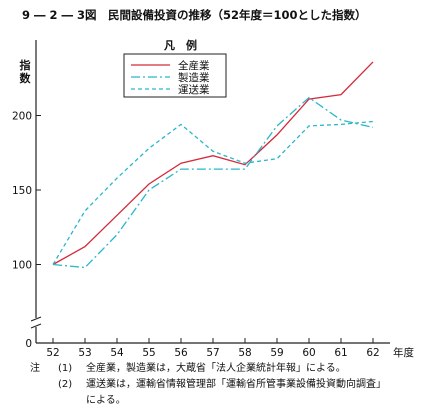 The height and width of the screenshot is (412, 426). What do you see at coordinates (212, 353) in the screenshot?
I see `x-tick-label: 57` at bounding box center [212, 353].